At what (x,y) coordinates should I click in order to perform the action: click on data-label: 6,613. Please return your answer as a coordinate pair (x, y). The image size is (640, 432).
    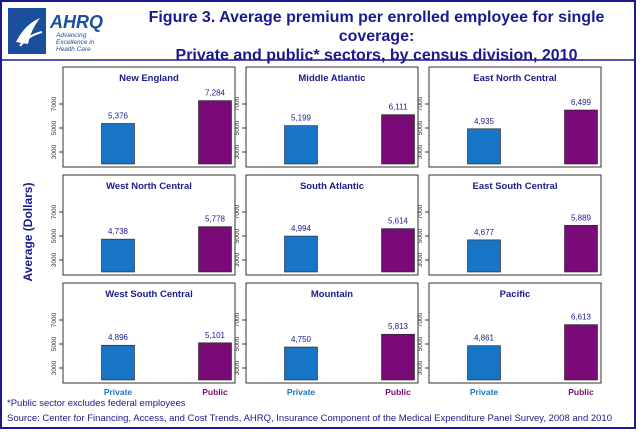
    Looking at the image, I should click on (581, 317).